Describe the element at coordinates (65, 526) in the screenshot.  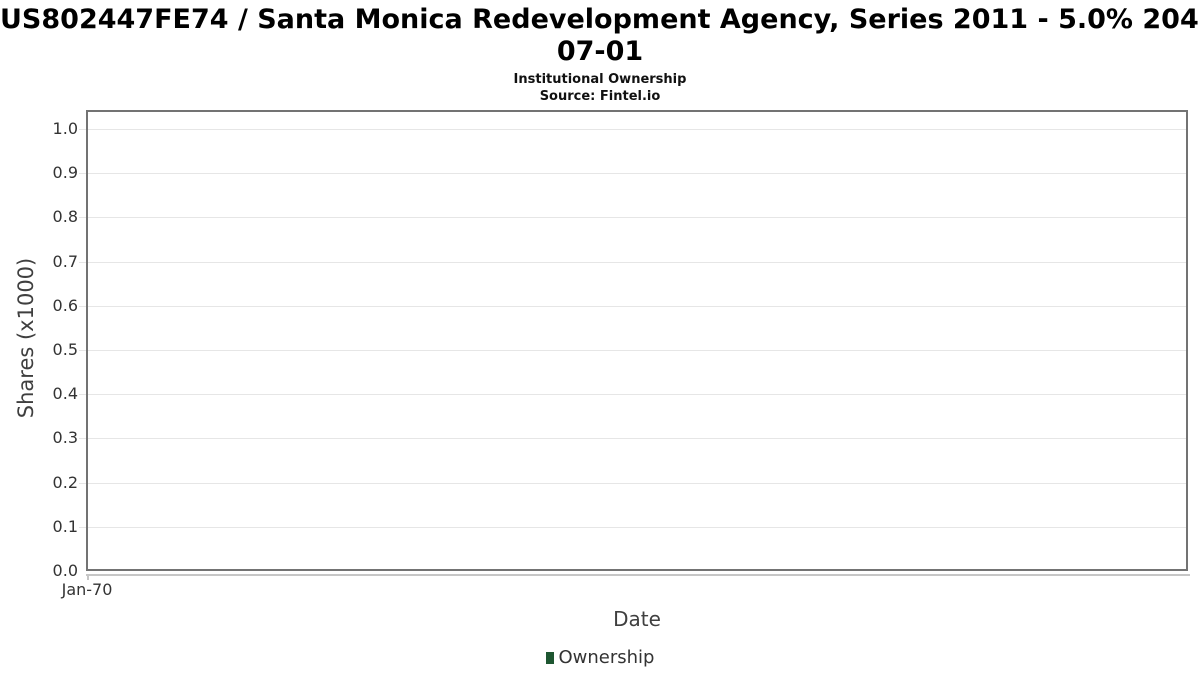
I see `y-tick-label: 0.1` at that location.